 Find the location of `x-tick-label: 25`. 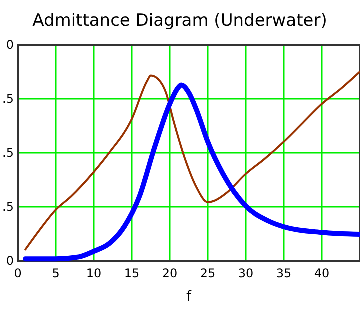

x-tick-label: 25 is located at coordinates (208, 273).